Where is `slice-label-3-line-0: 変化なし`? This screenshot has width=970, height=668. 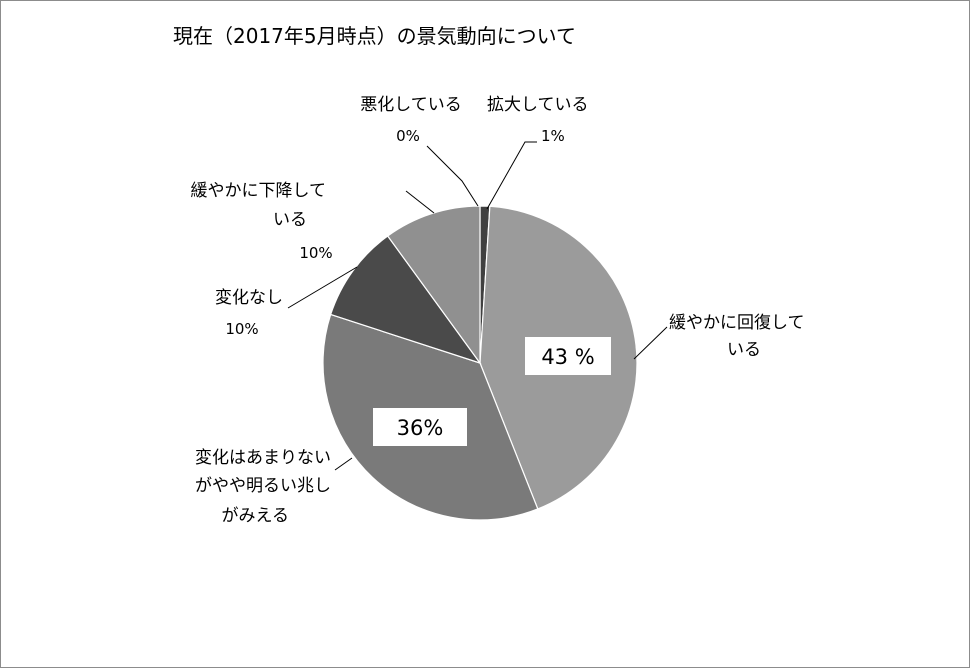 slice-label-3-line-0: 変化なし is located at coordinates (249, 298).